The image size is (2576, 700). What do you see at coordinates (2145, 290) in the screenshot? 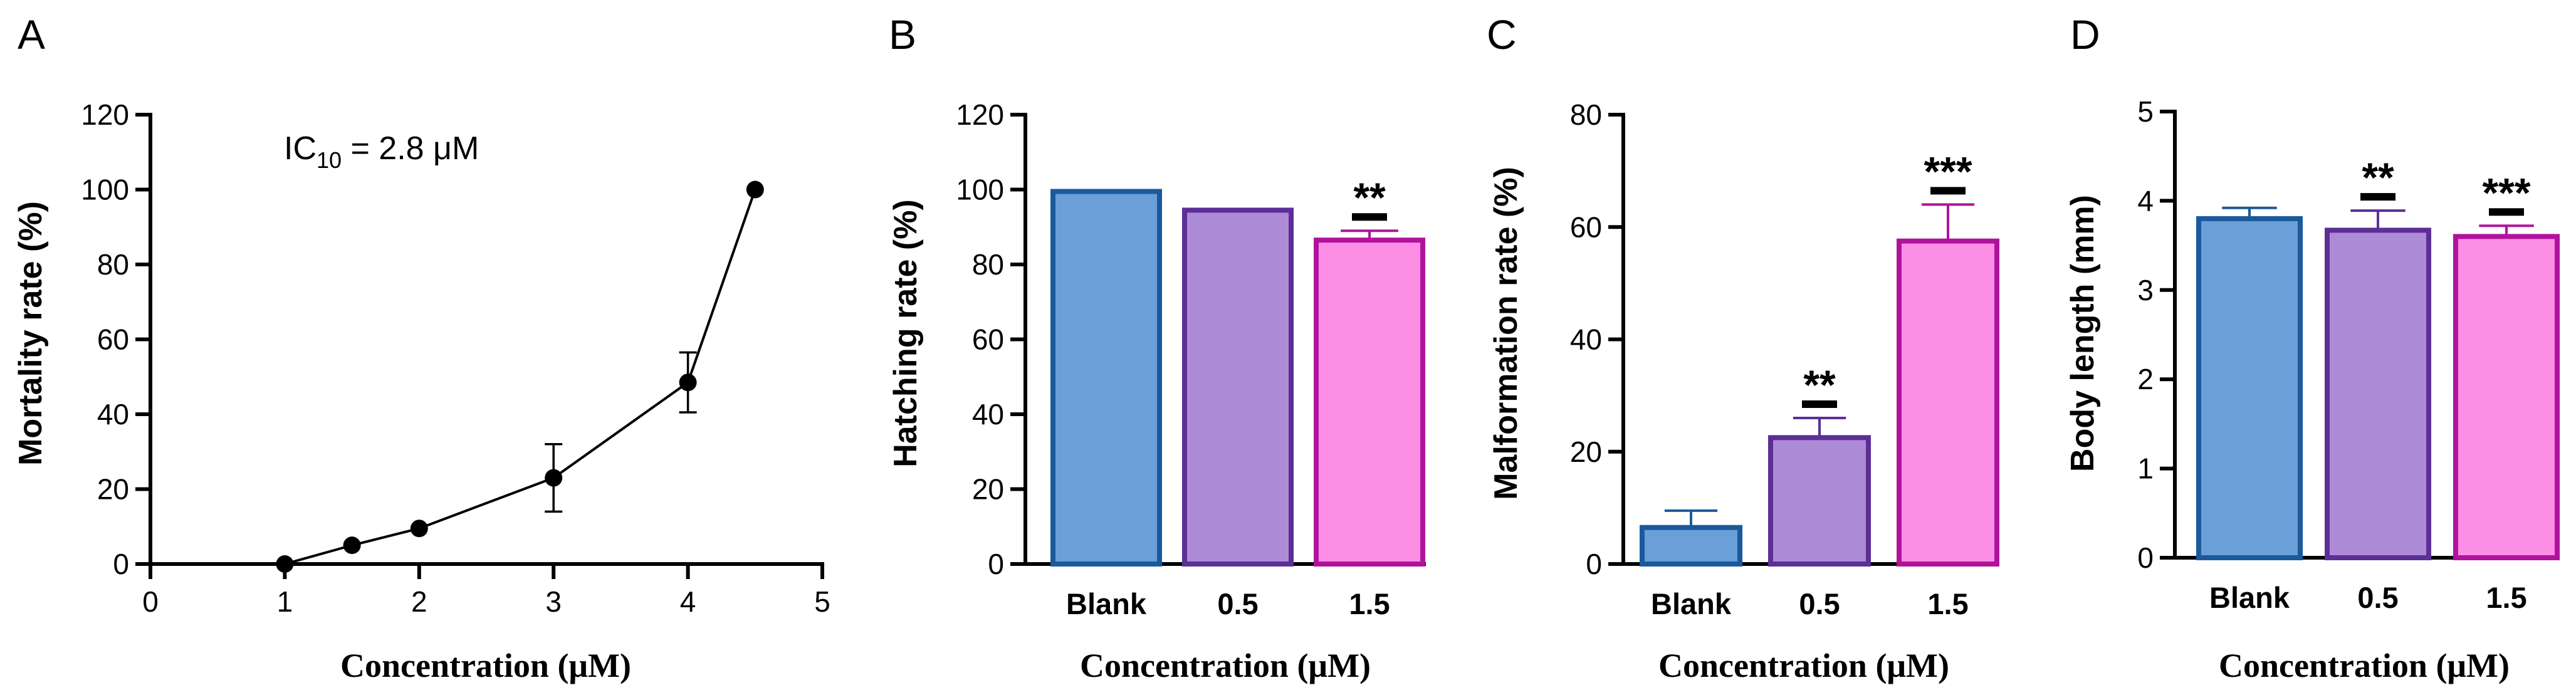
I see `y-tick-label: 3` at bounding box center [2145, 290].